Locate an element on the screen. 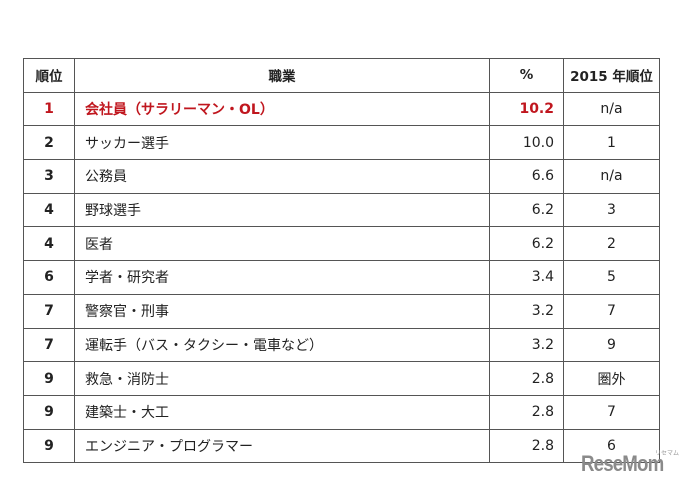 This screenshot has height=485, width=687. table-row: 7 警察官・刑事 3.2 7 is located at coordinates (341, 311).